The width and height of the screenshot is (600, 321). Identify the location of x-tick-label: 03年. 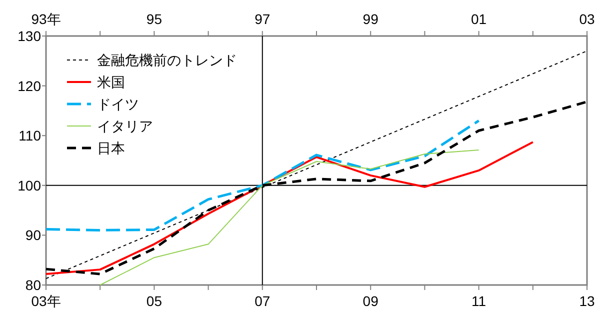
(46, 301).